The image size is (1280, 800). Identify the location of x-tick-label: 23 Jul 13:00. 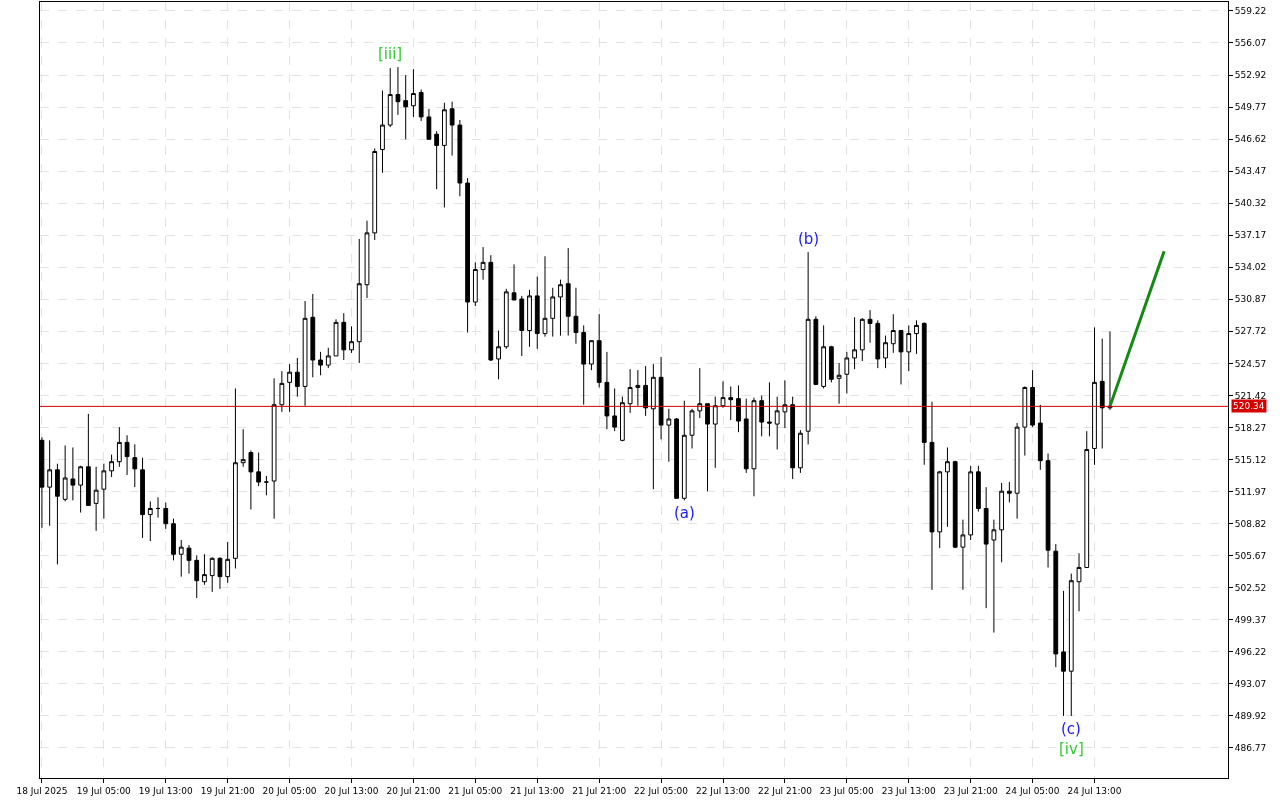
(908, 790).